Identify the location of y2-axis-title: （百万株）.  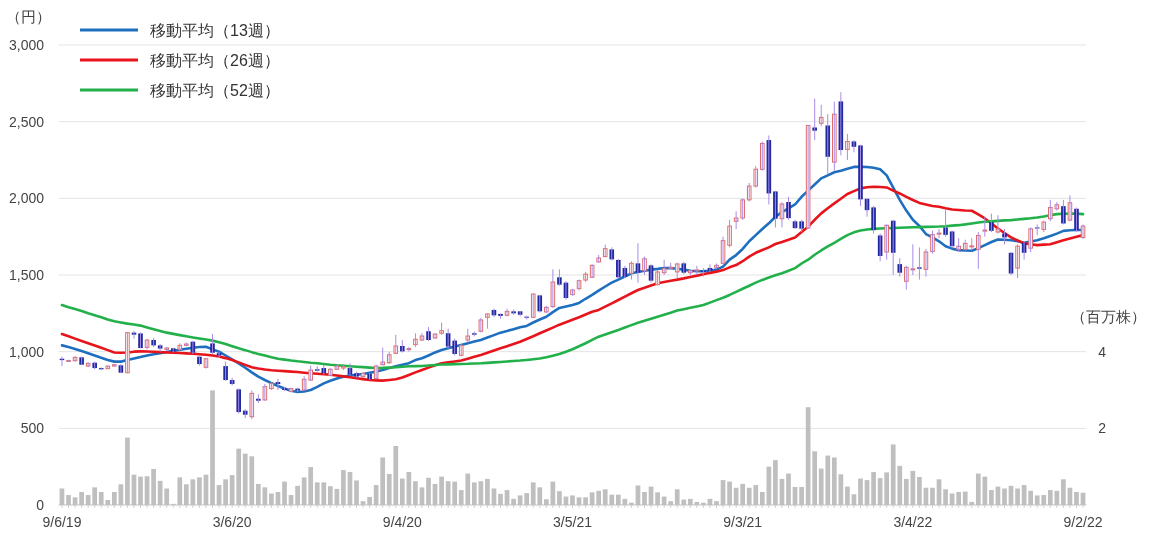
(1108, 316).